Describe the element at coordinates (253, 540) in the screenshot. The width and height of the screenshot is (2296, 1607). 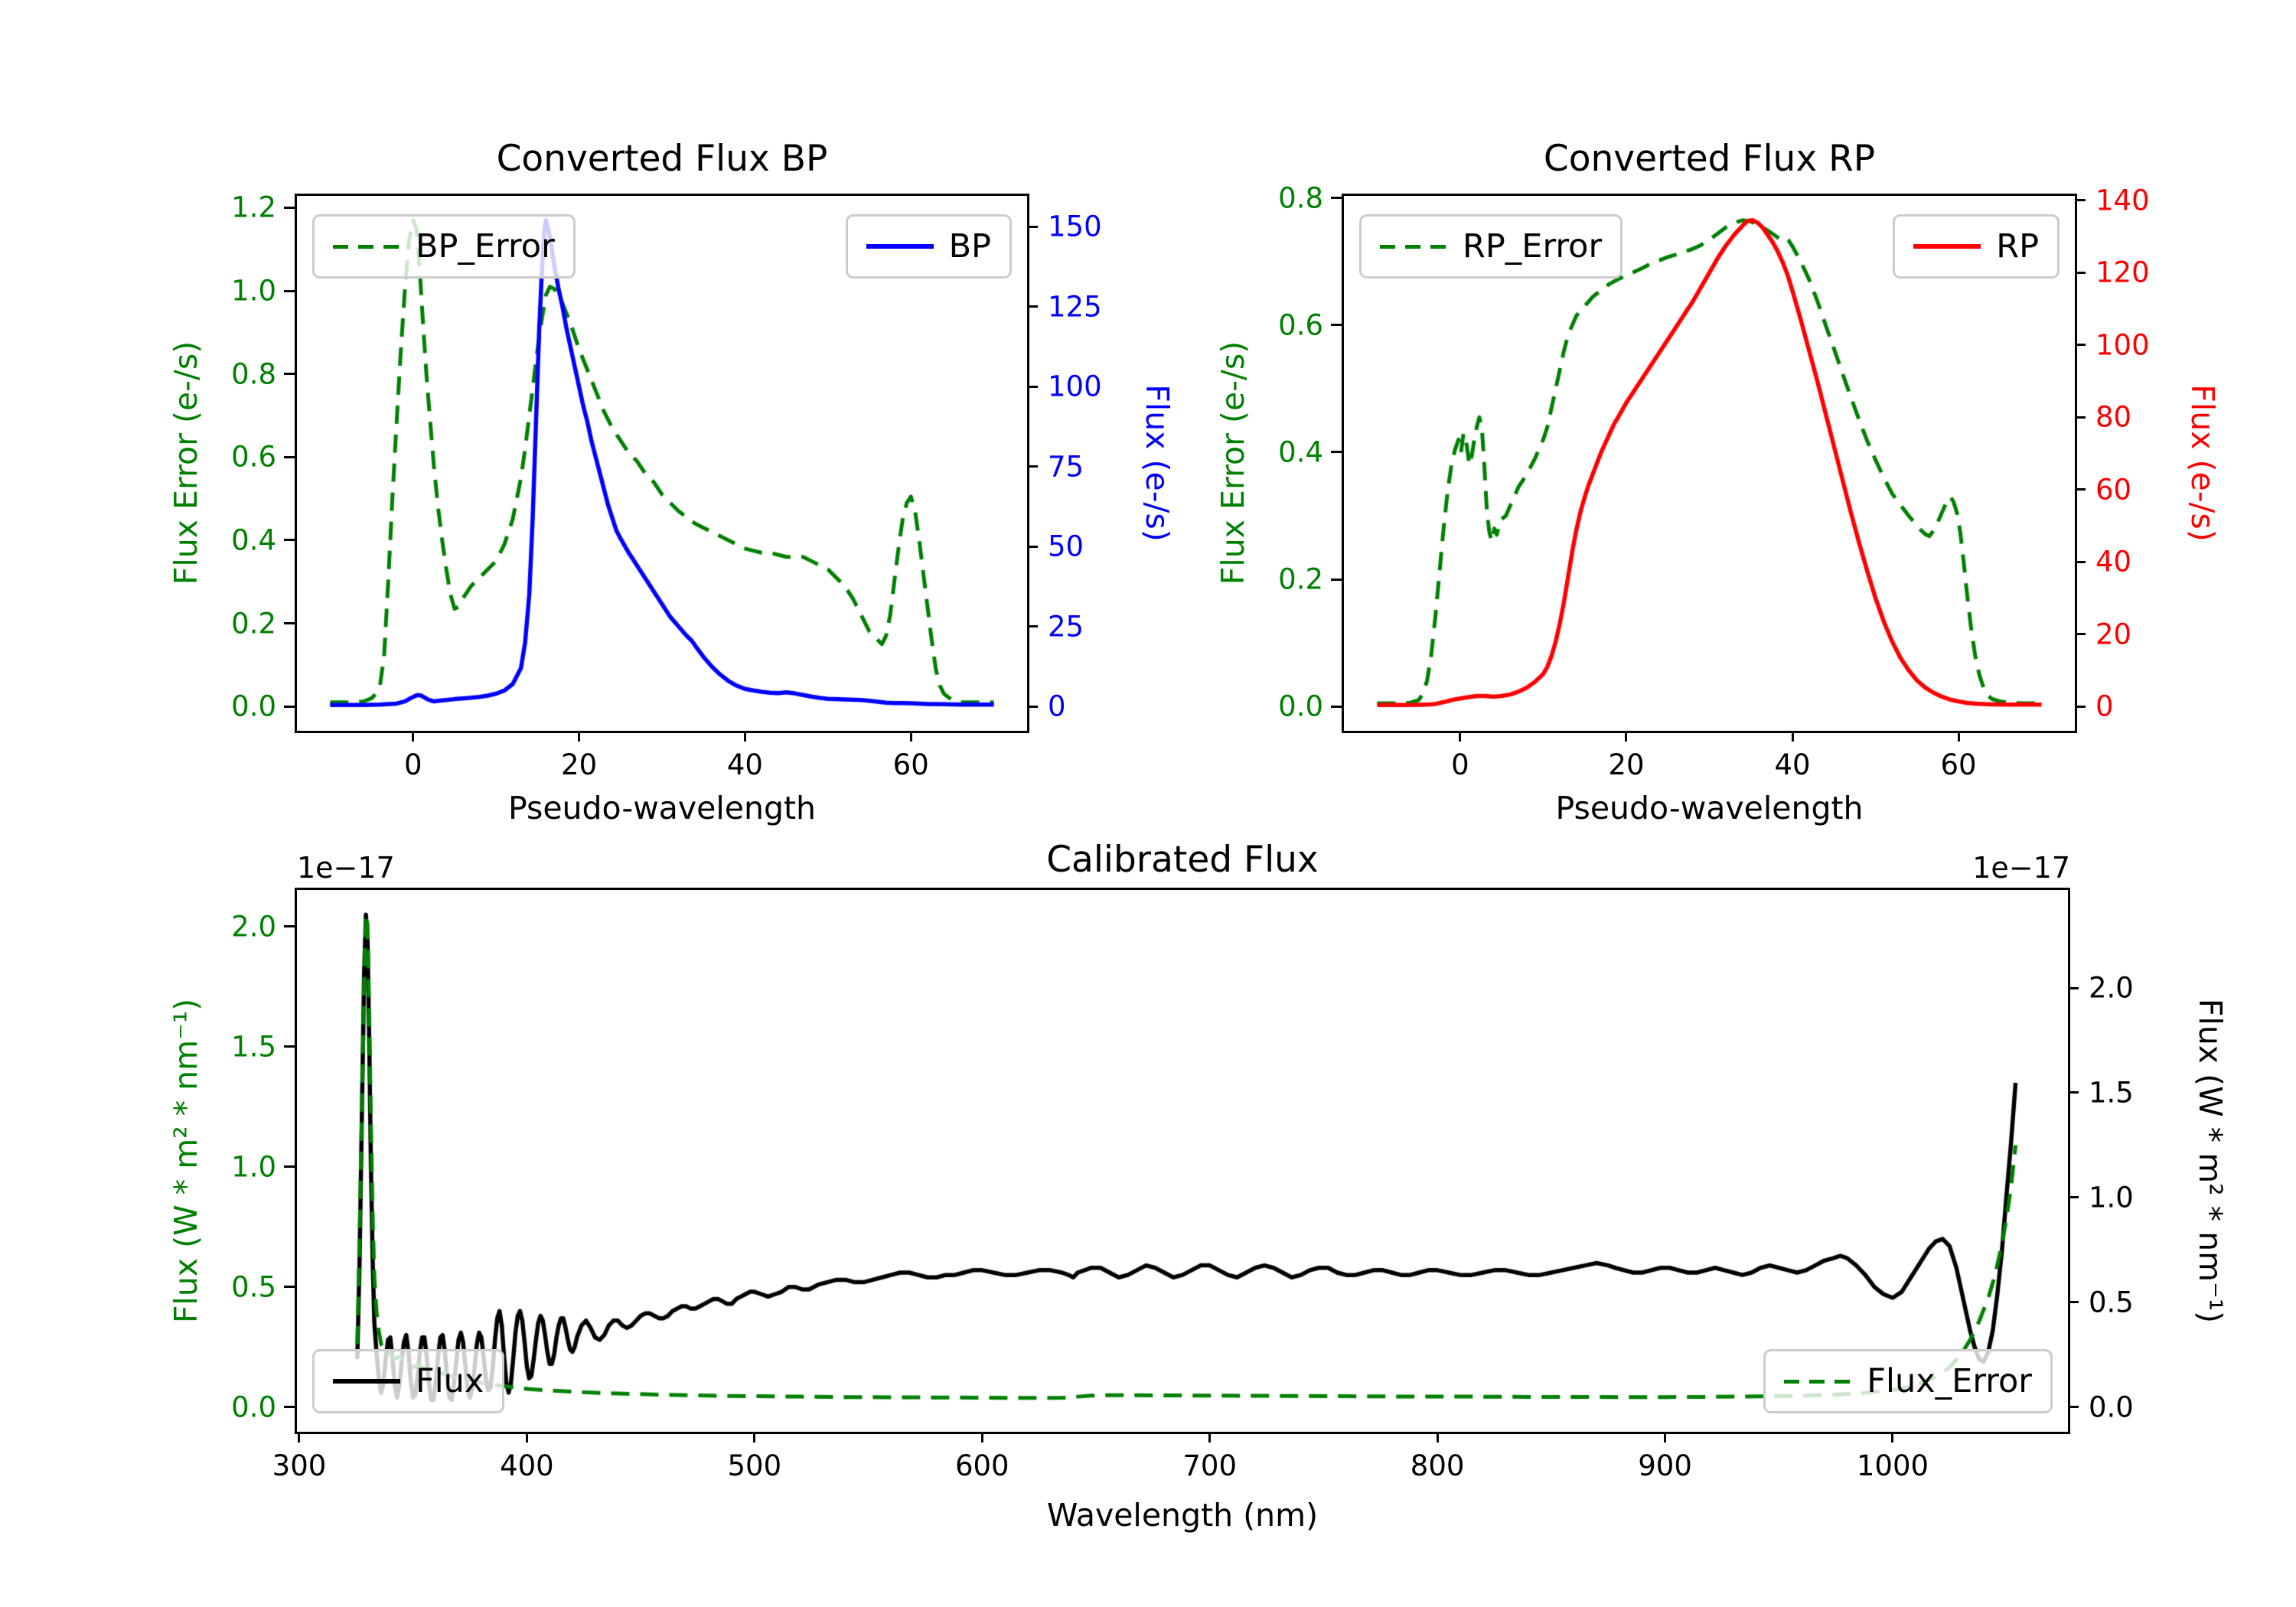
I see `bp-left-y-tick-label: 0.4` at that location.